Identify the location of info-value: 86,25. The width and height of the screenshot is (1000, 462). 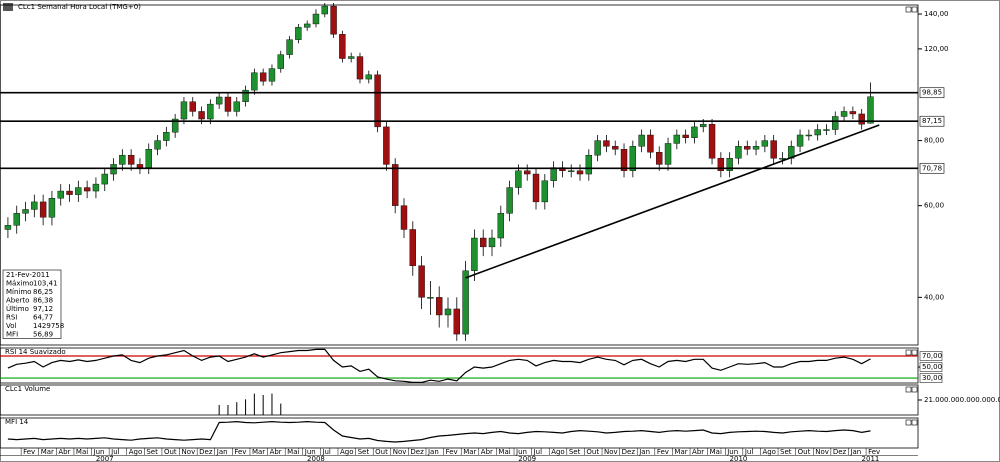
(43, 292).